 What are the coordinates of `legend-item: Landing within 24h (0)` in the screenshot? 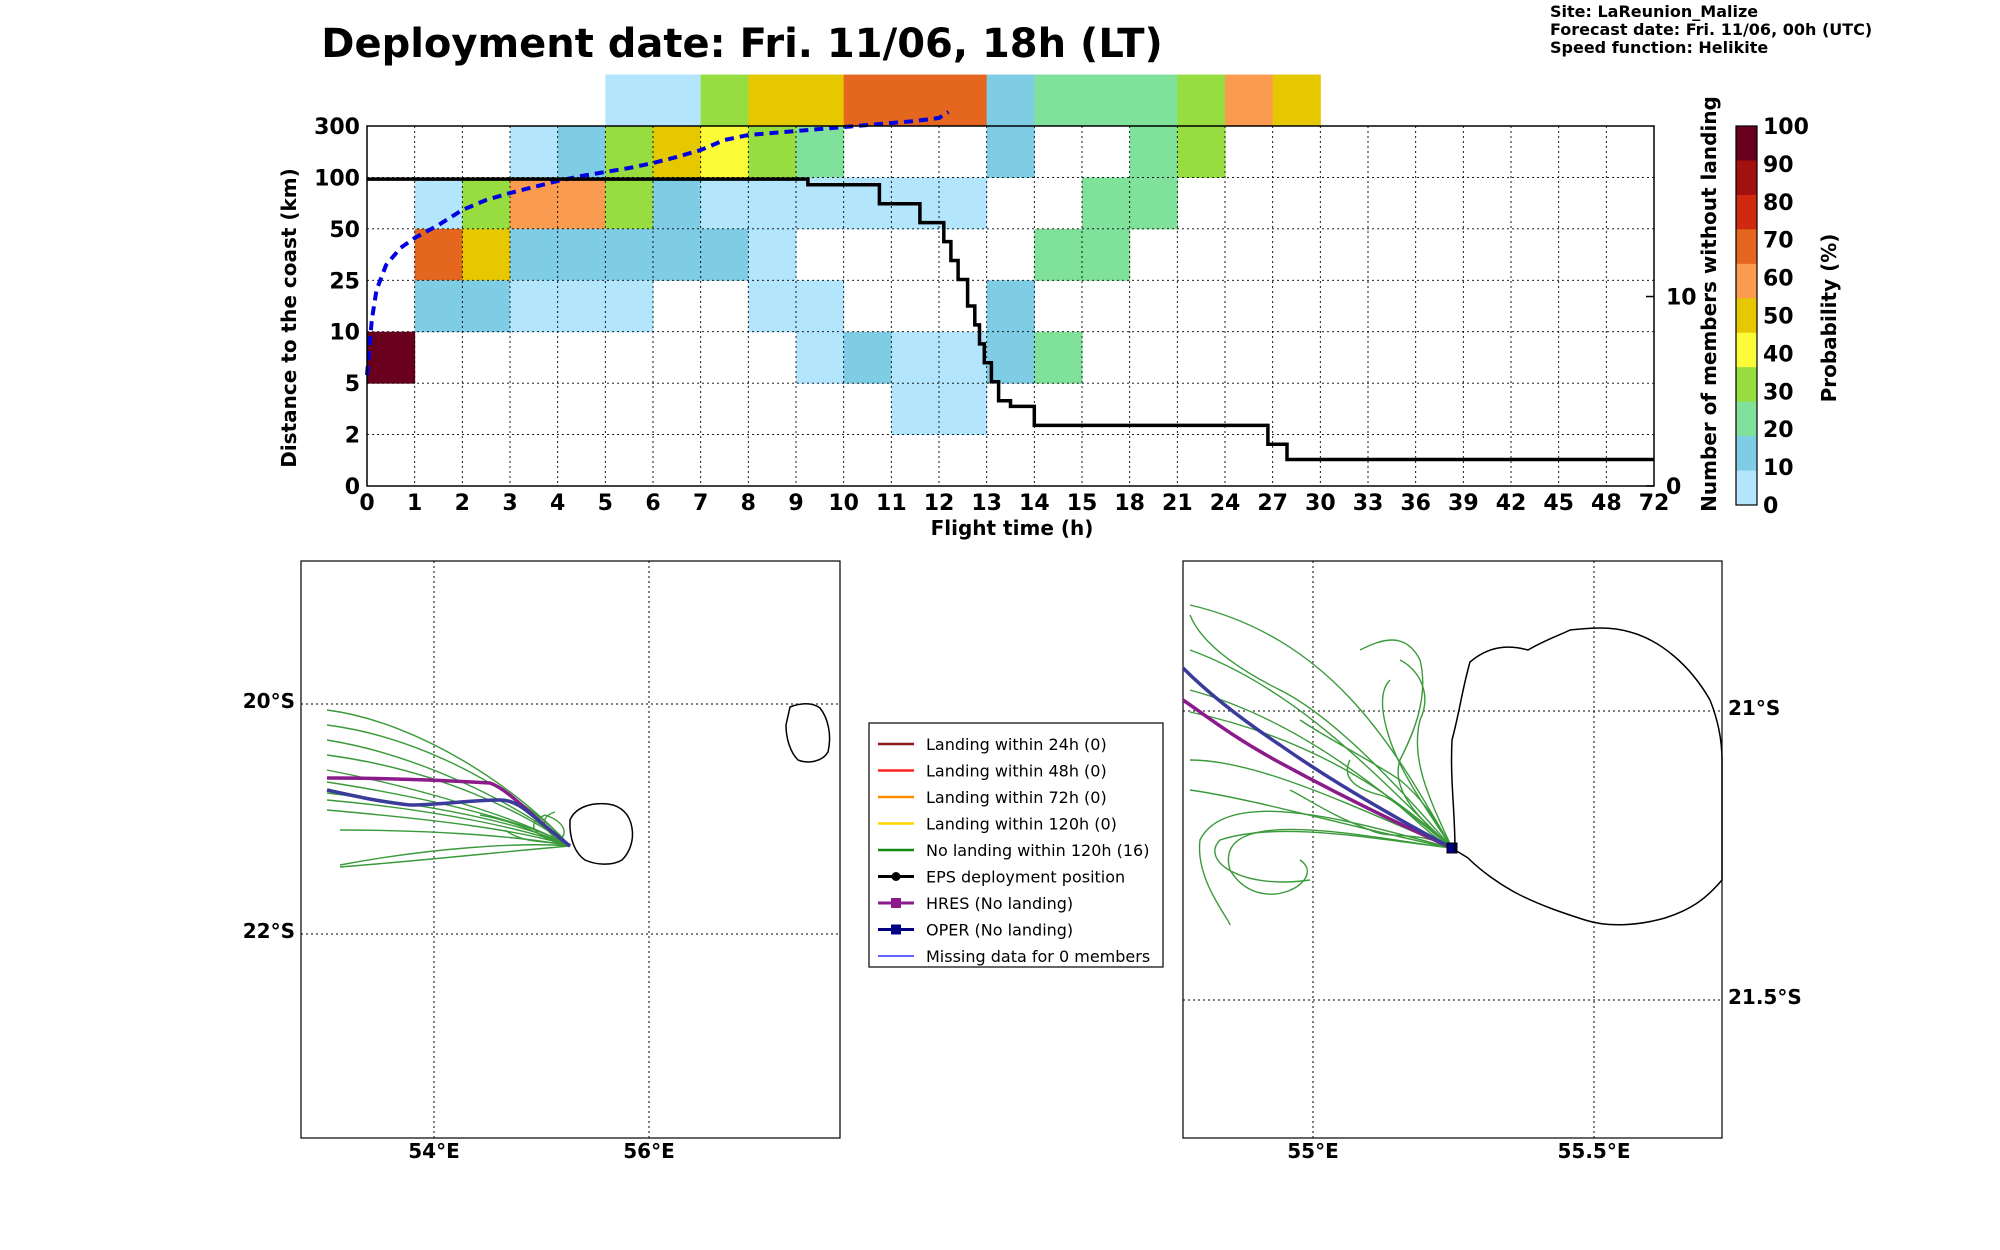 It's located at (992, 744).